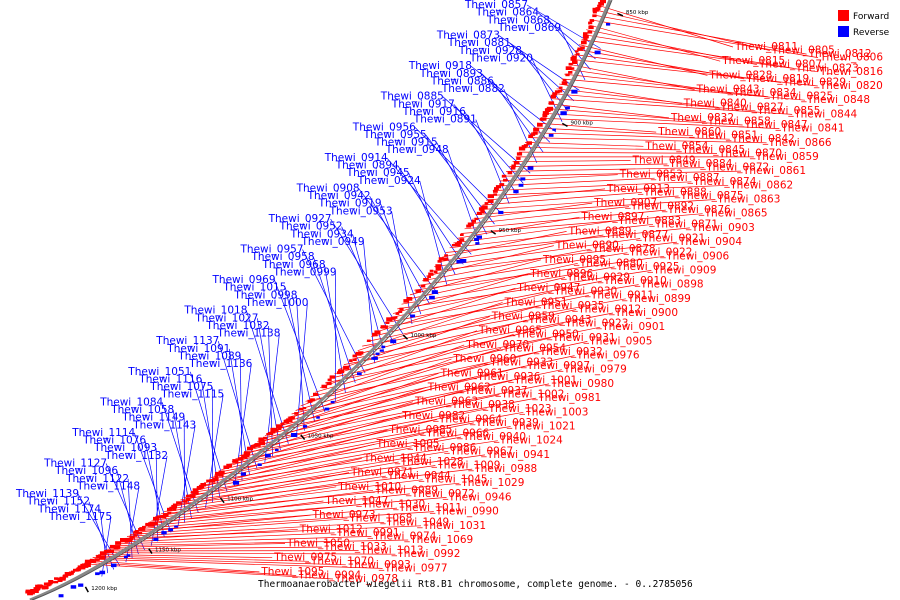 Image resolution: width=900 pixels, height=600 pixels. I want to click on reverse-gene-label: Thewi_0948, so click(417, 150).